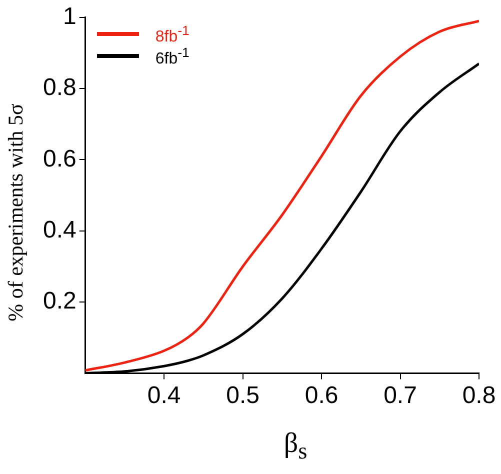  What do you see at coordinates (400, 396) in the screenshot?
I see `x-tick-label: 0.7` at bounding box center [400, 396].